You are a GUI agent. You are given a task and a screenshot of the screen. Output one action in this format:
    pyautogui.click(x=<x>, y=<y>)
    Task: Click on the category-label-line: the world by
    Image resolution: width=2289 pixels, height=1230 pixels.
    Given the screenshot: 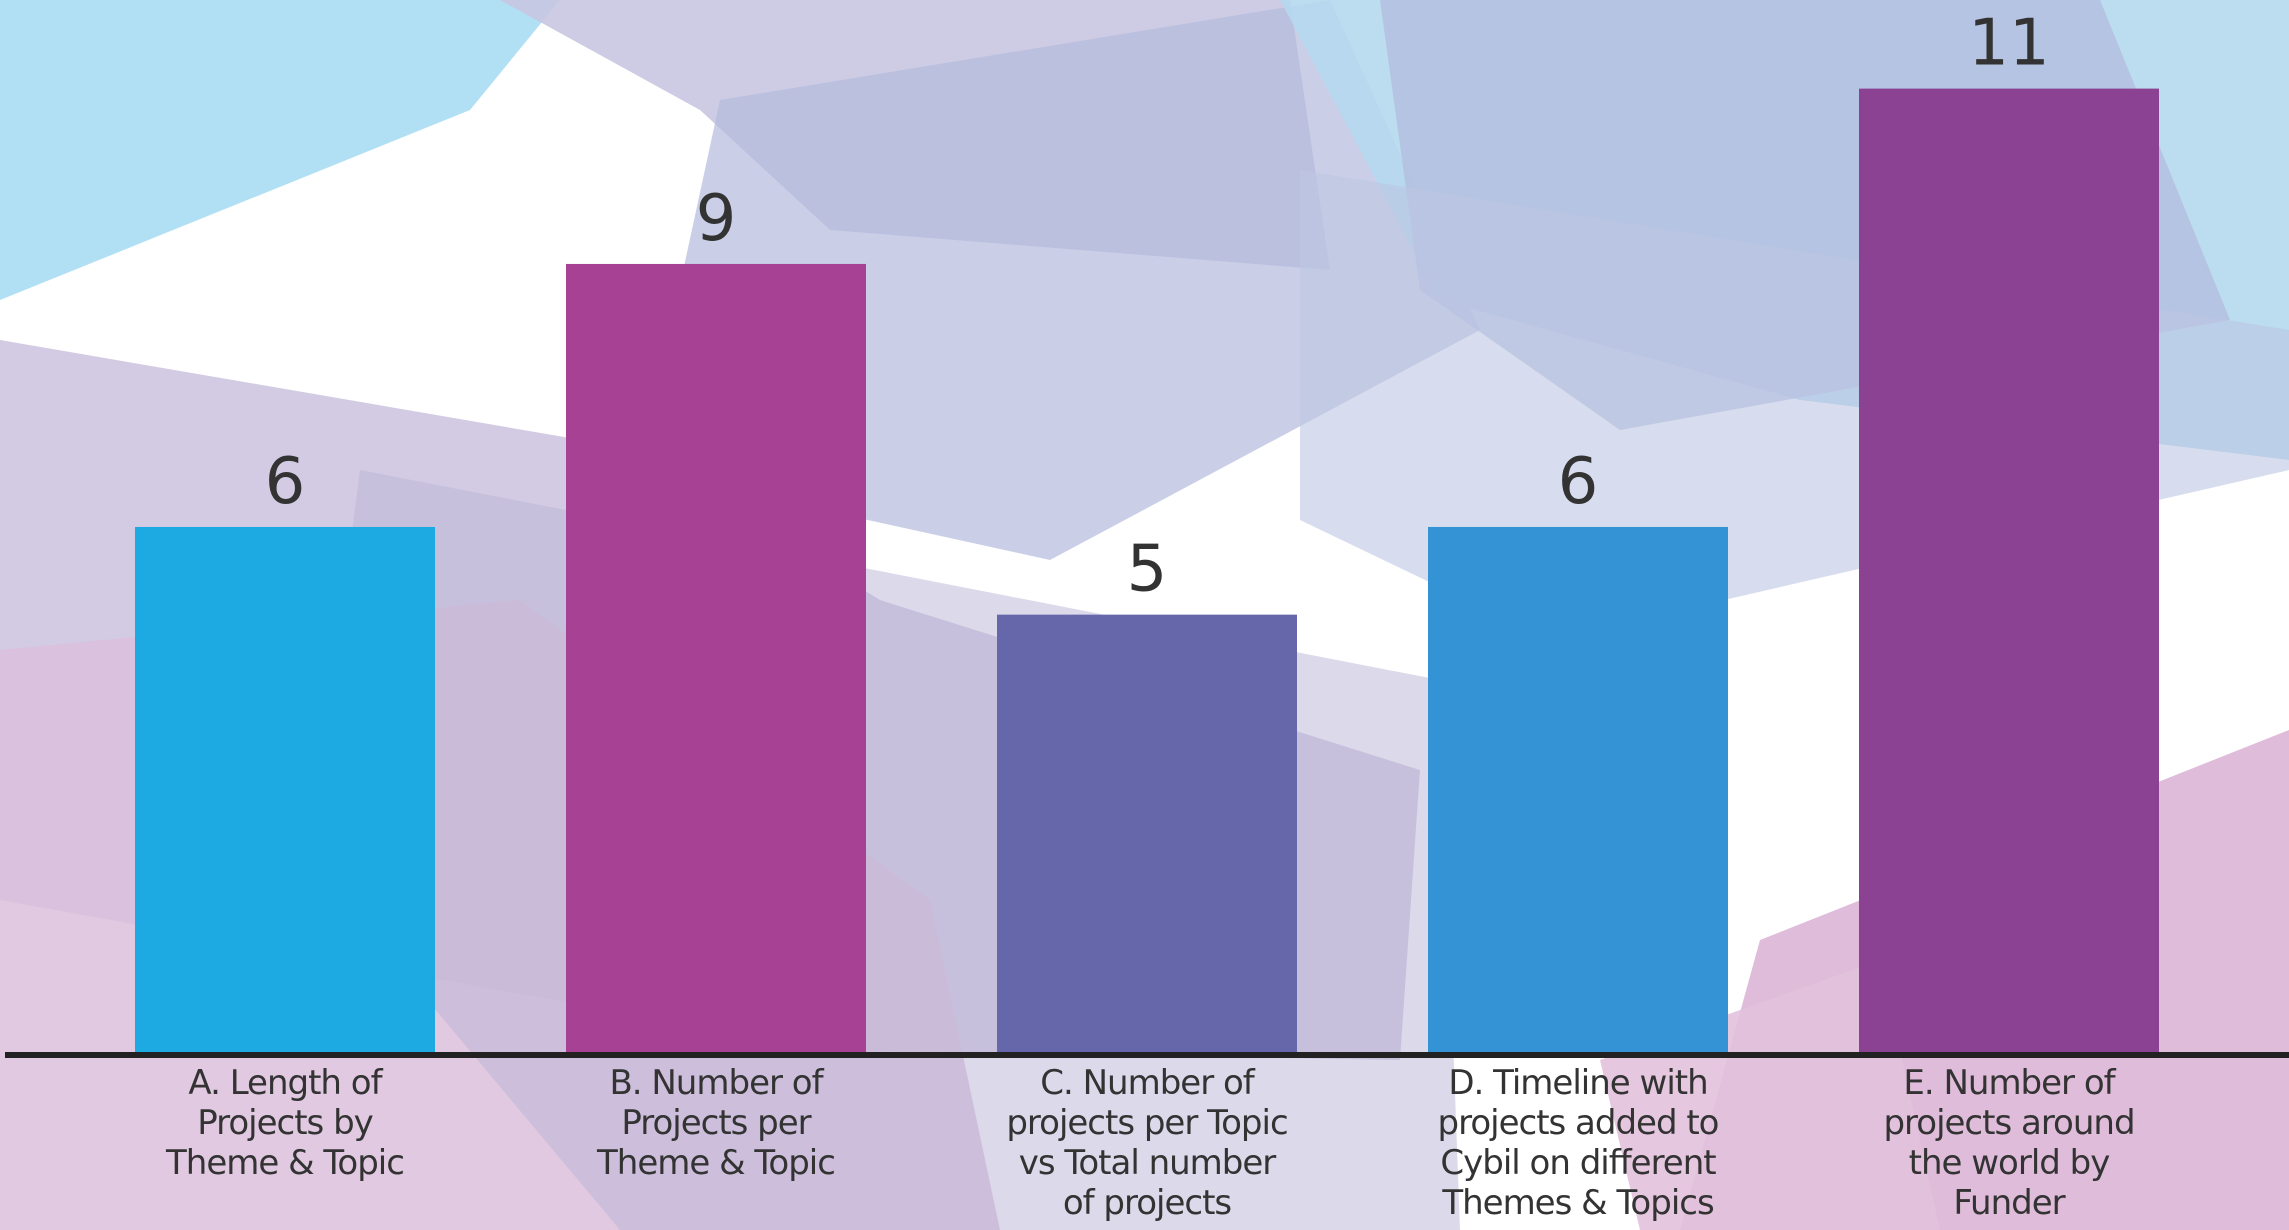 What is the action you would take?
    pyautogui.click(x=2010, y=1163)
    